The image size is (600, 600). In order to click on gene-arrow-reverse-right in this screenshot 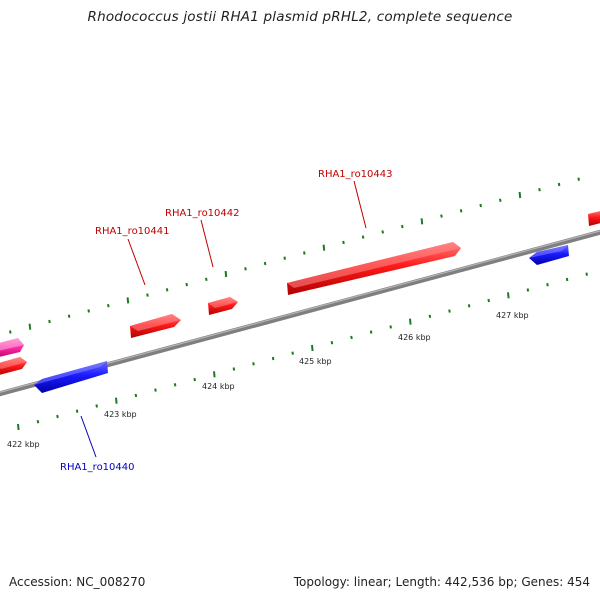, I will do `click(549, 255)`.